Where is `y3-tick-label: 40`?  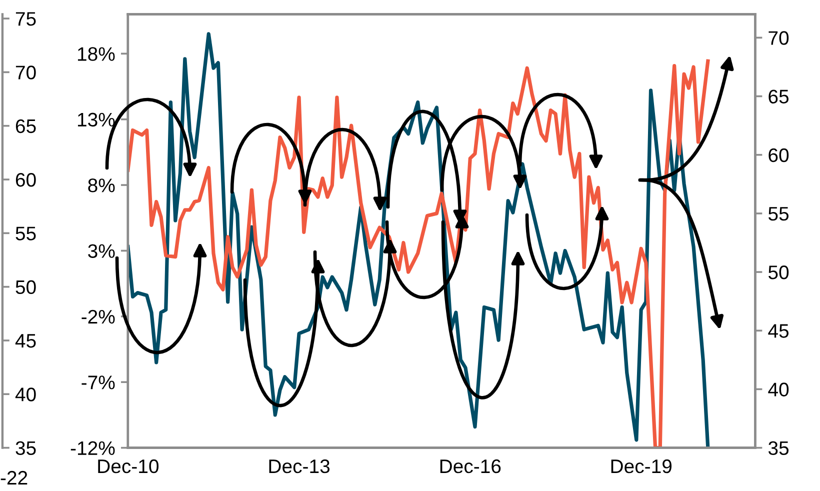 y3-tick-label: 40 is located at coordinates (25, 395).